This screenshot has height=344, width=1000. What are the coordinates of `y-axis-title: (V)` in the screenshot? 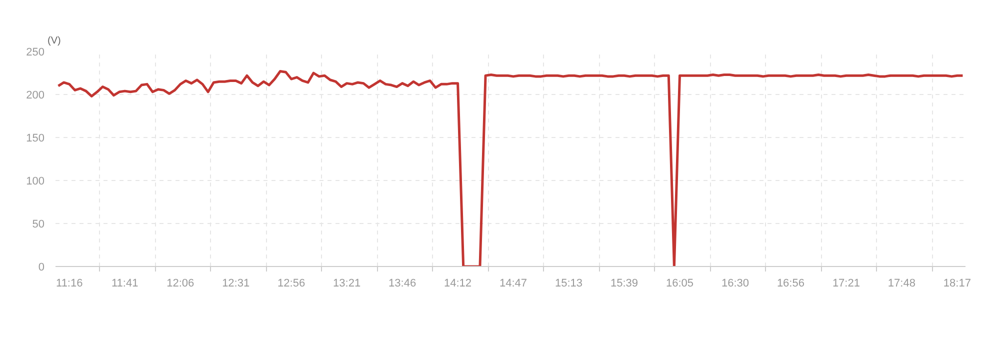 It's located at (54, 41).